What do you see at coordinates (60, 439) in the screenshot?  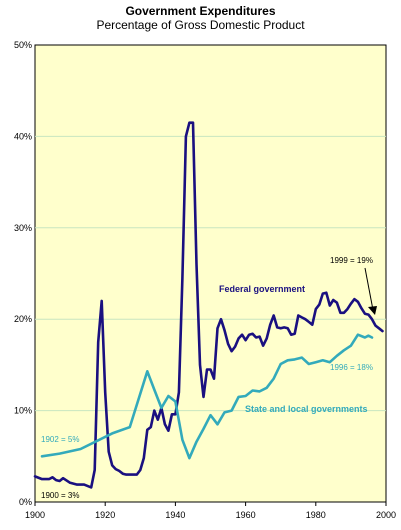 I see `annotation-1902: 1902 = 5%` at bounding box center [60, 439].